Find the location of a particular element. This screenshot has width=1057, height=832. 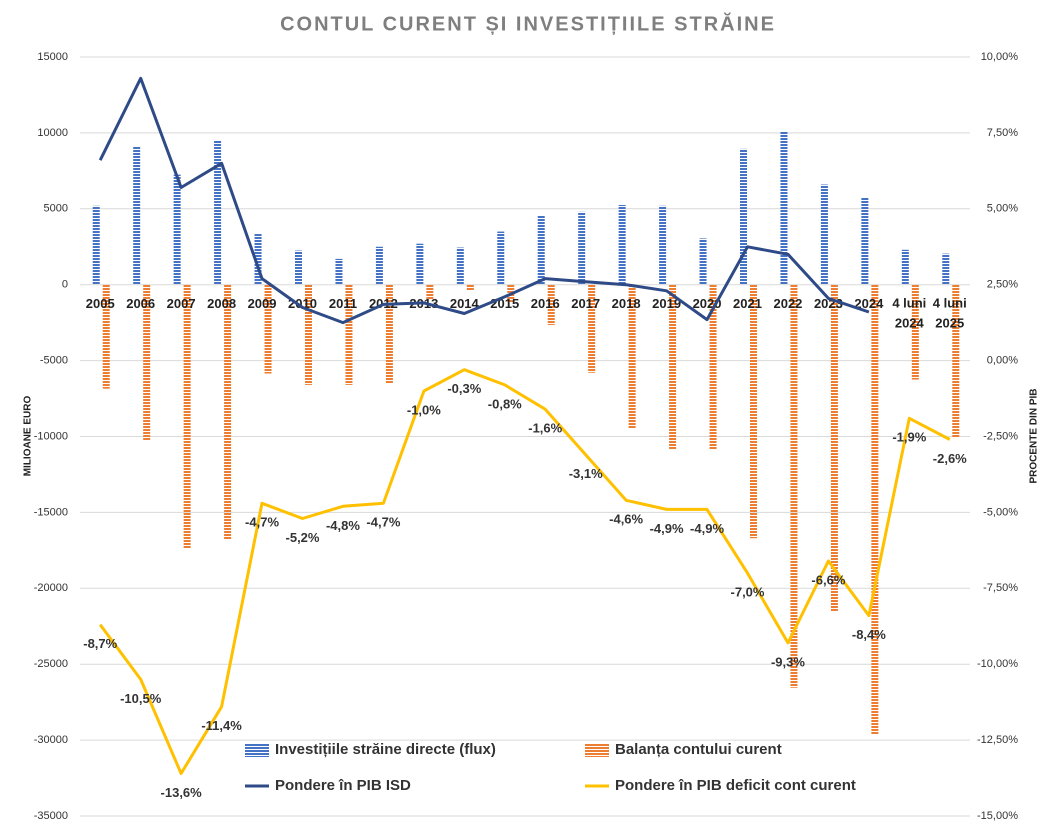

data-label: -9,3% is located at coordinates (788, 661).